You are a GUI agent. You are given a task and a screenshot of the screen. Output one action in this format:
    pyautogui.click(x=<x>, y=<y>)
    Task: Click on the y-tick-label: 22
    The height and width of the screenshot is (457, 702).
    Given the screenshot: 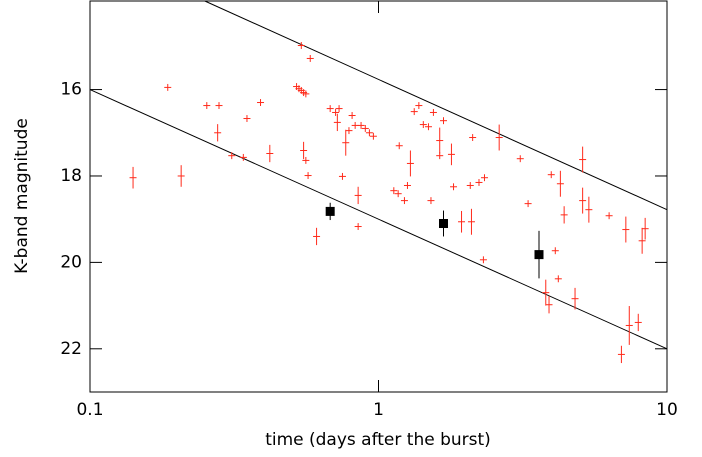 What is the action you would take?
    pyautogui.click(x=71, y=349)
    